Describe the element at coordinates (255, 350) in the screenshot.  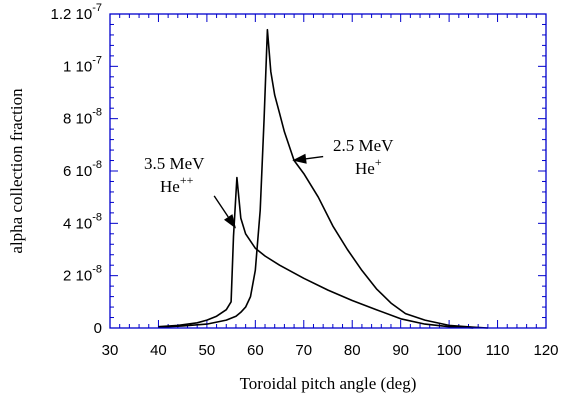
I see `x-tick-label: 60` at that location.